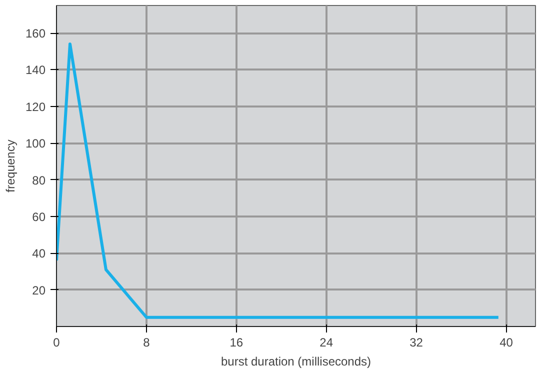 This screenshot has width=560, height=371. I want to click on y-axis-title: frequency, so click(10, 166).